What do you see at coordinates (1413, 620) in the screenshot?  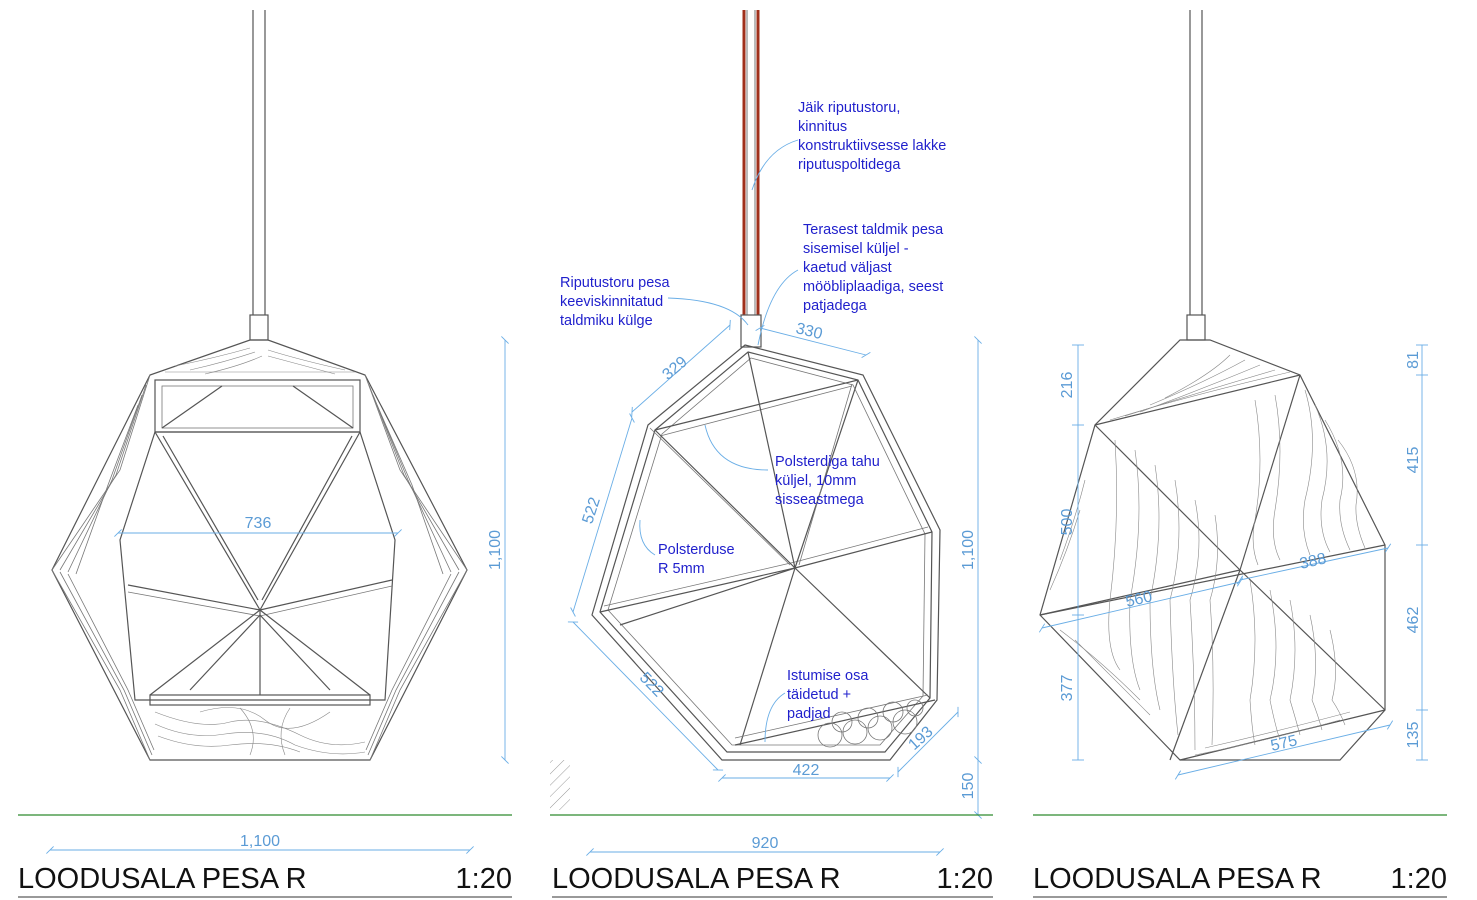 I see `dim-462: 462` at bounding box center [1413, 620].